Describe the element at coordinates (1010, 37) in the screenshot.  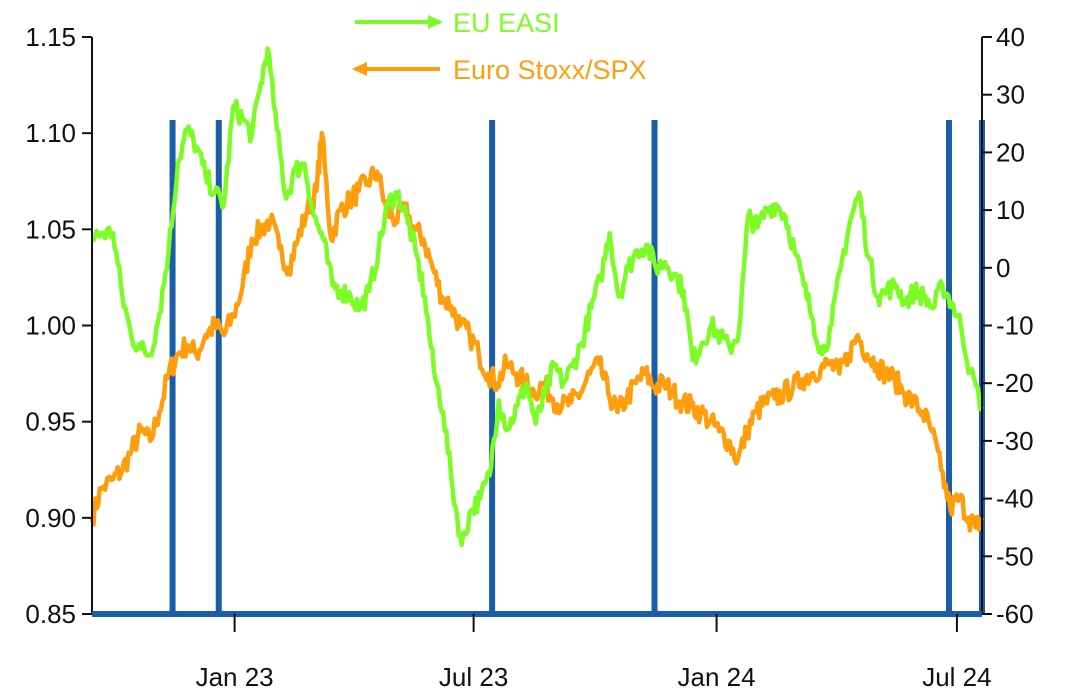
I see `right-tick-label: 40` at that location.